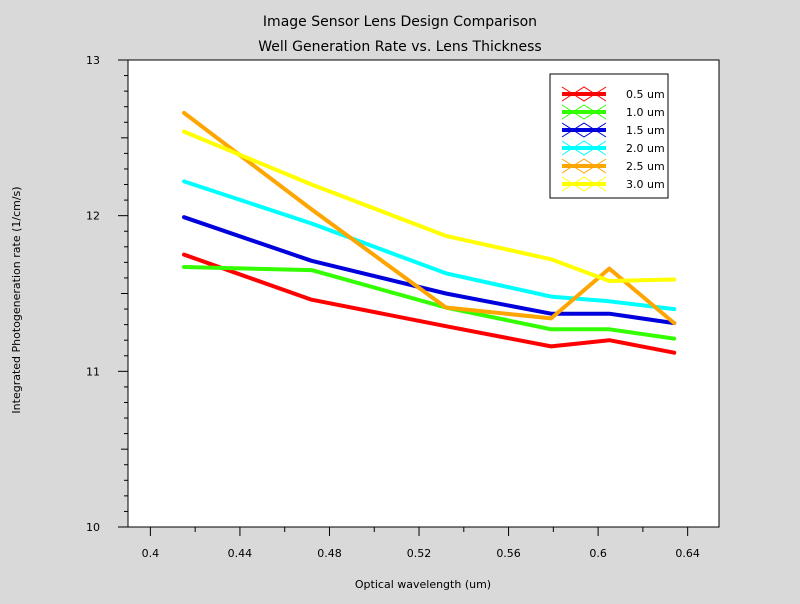 The image size is (800, 604). I want to click on y-tick-label: 11, so click(93, 371).